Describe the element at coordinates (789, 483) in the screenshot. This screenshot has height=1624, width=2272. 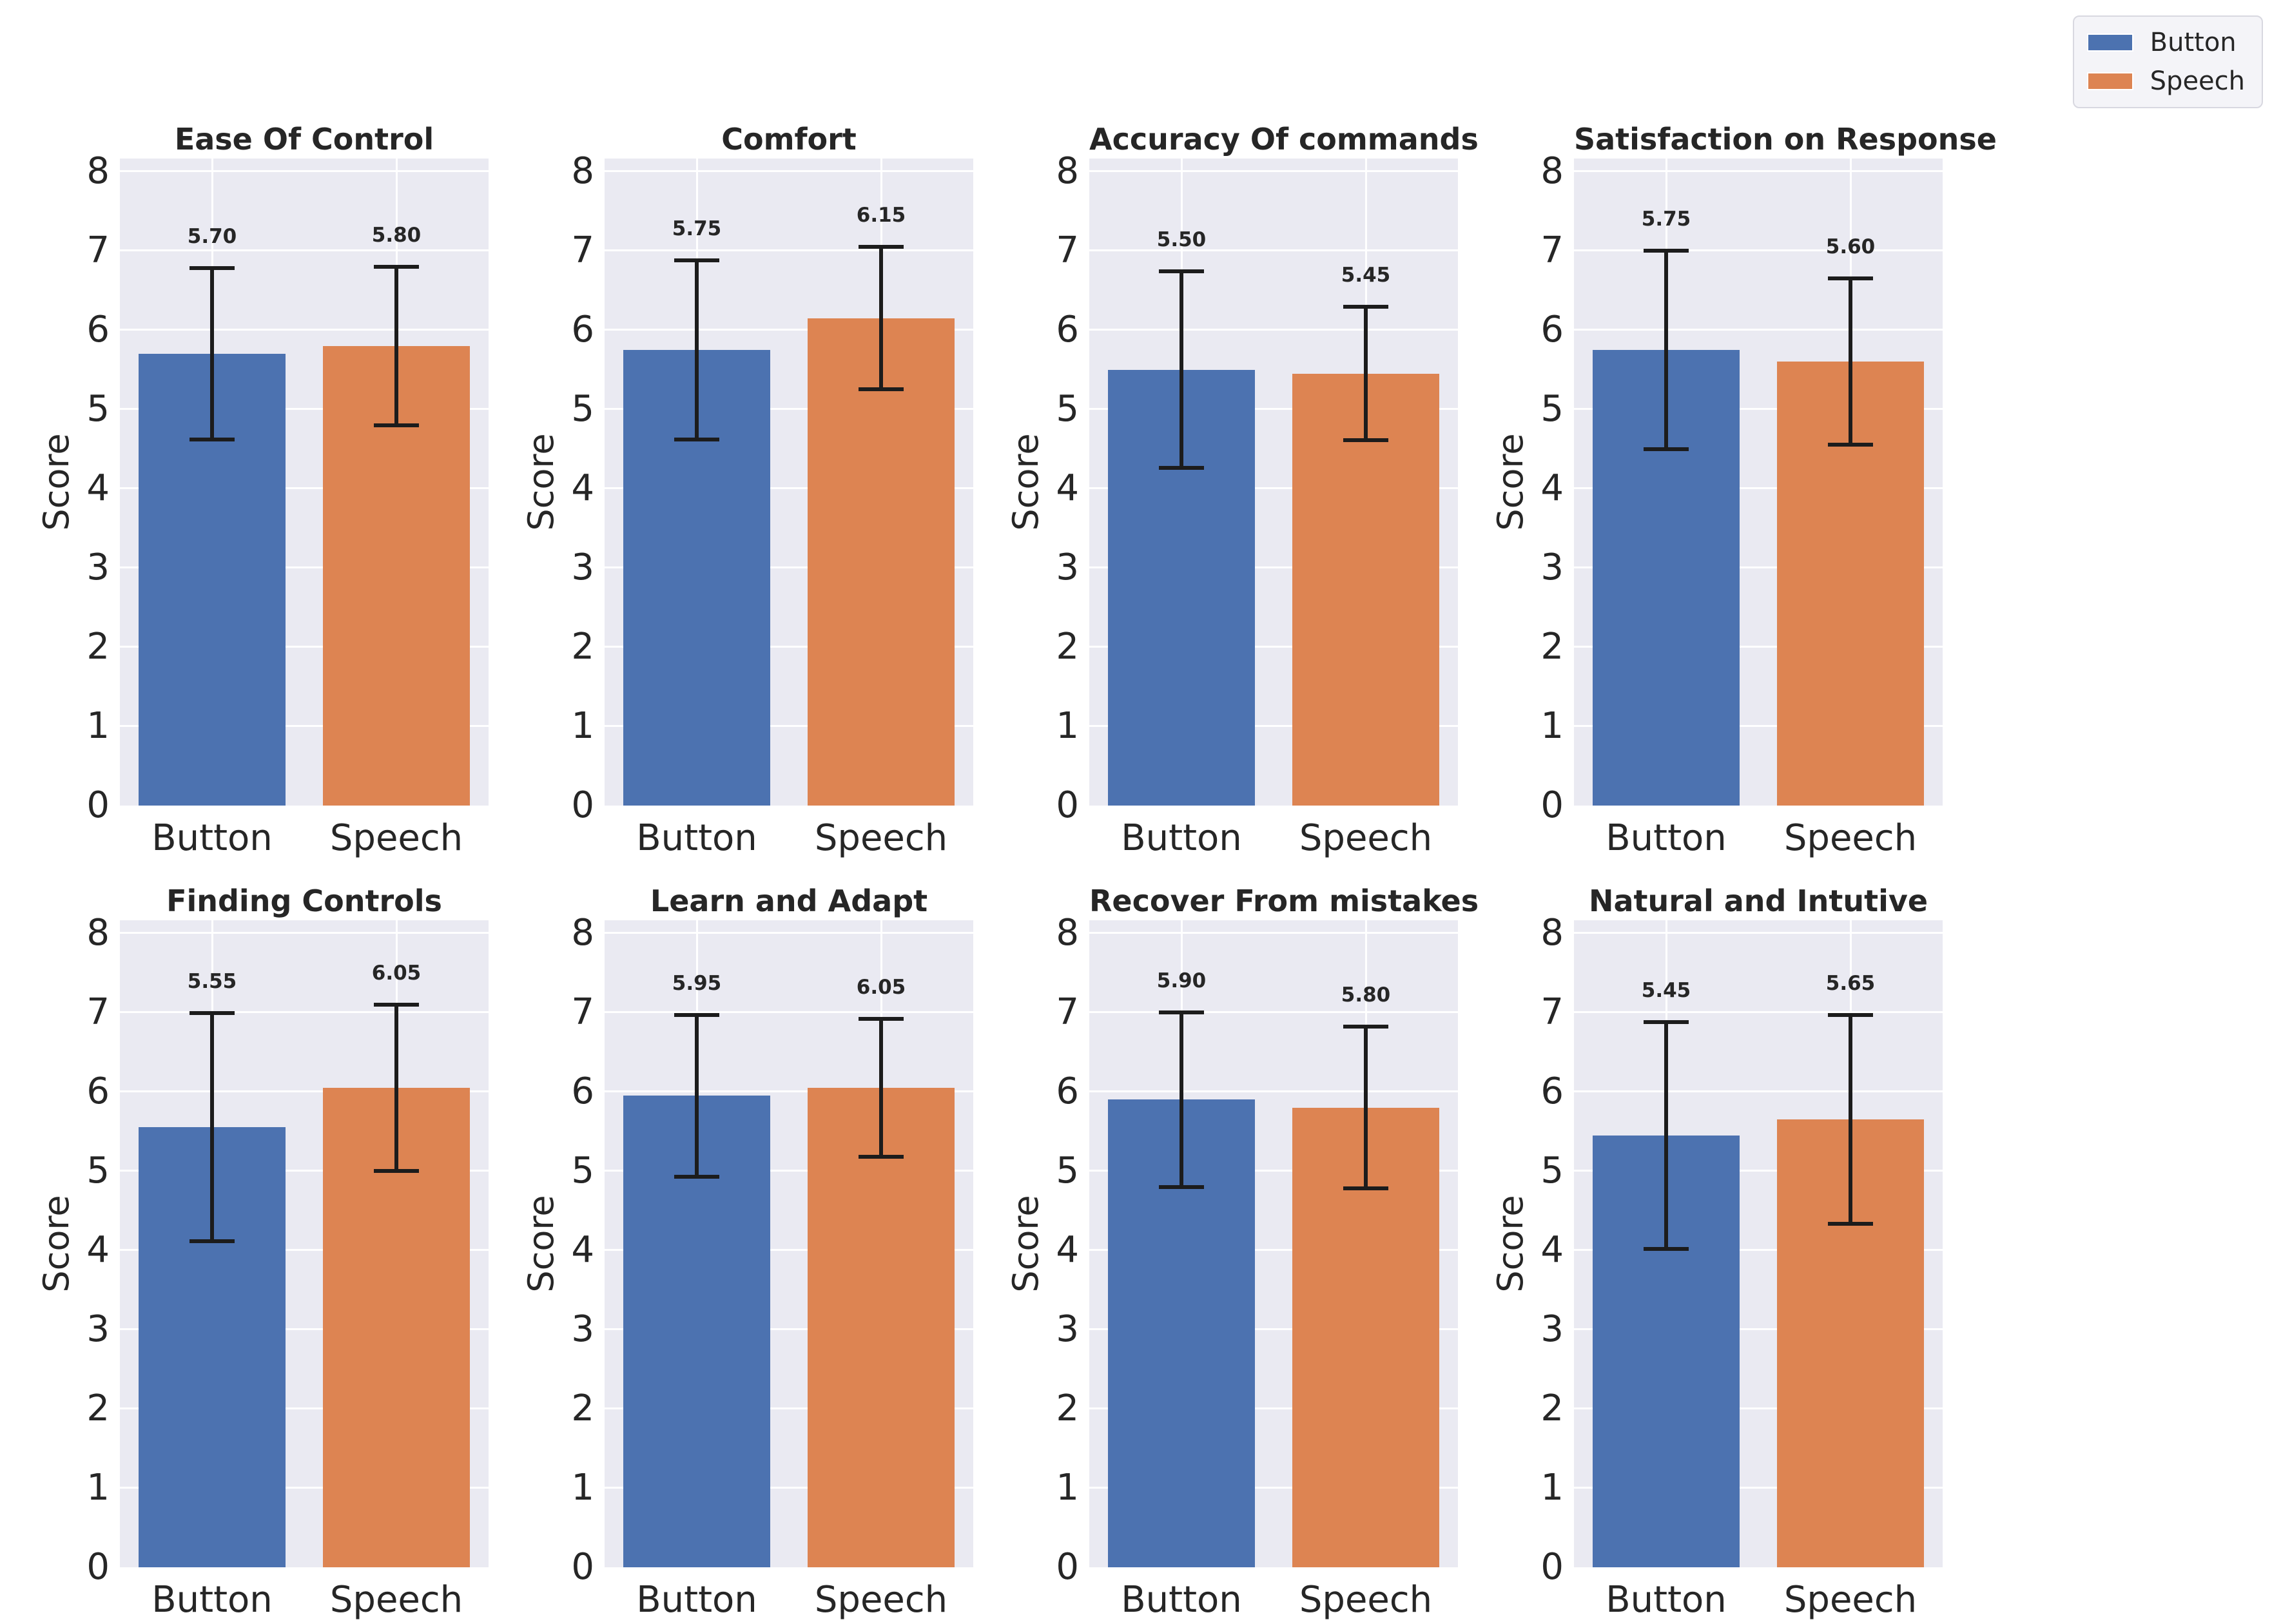
I see `plot-area: 5.75 6.15` at that location.